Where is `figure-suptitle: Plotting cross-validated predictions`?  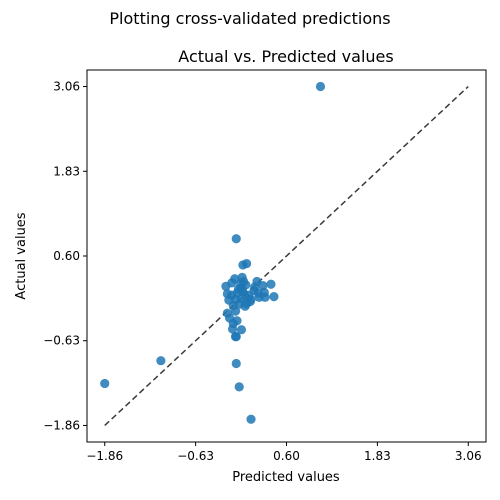 figure-suptitle: Plotting cross-validated predictions is located at coordinates (249, 18).